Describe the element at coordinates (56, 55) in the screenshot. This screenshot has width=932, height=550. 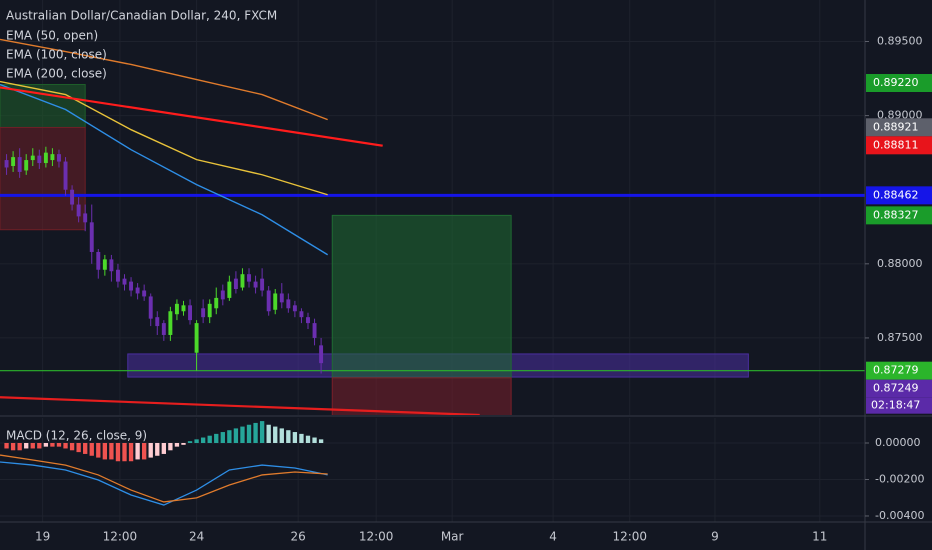
I see `legend-entry: EMA (100, close)` at that location.